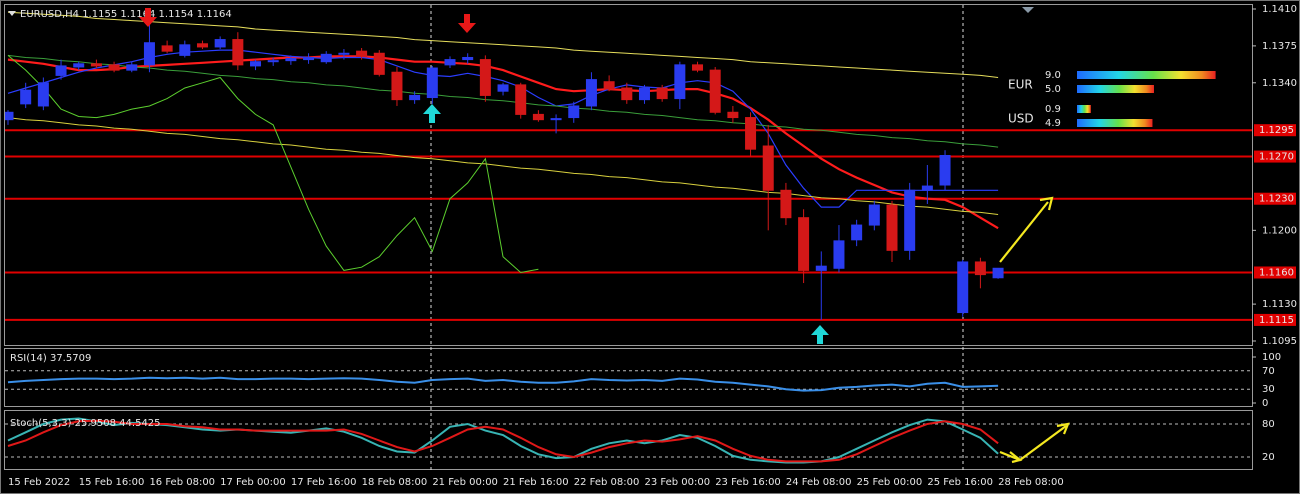 The height and width of the screenshot is (494, 1300). I want to click on x-tick-label: 18 Feb 08:00, so click(395, 482).